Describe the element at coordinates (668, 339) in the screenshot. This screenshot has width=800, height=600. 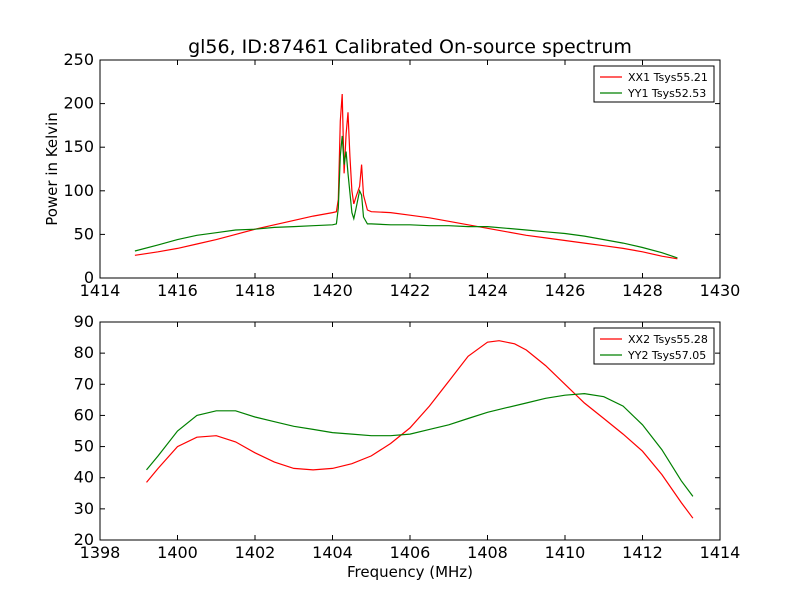
I see `legend-label: XX2 Tsys55.28` at that location.